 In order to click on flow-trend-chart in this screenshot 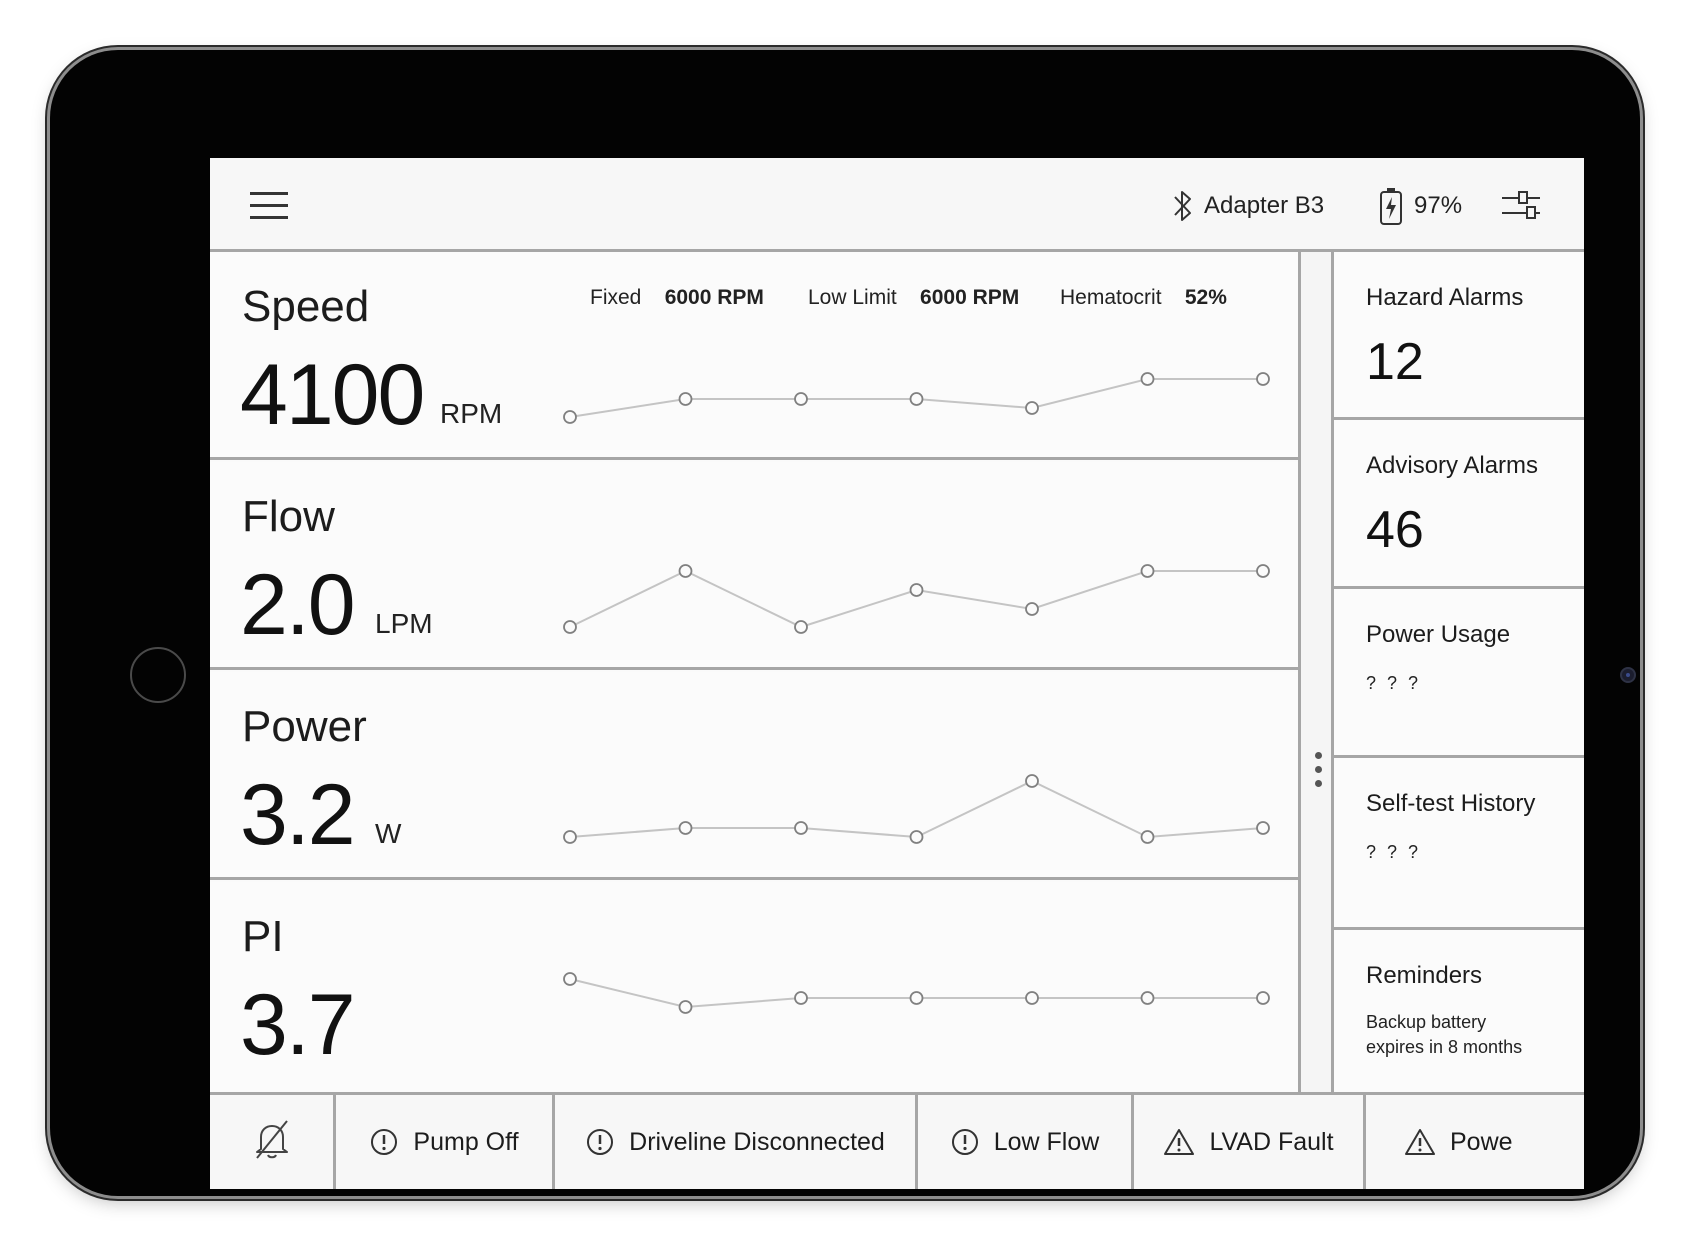, I will do `click(916, 599)`.